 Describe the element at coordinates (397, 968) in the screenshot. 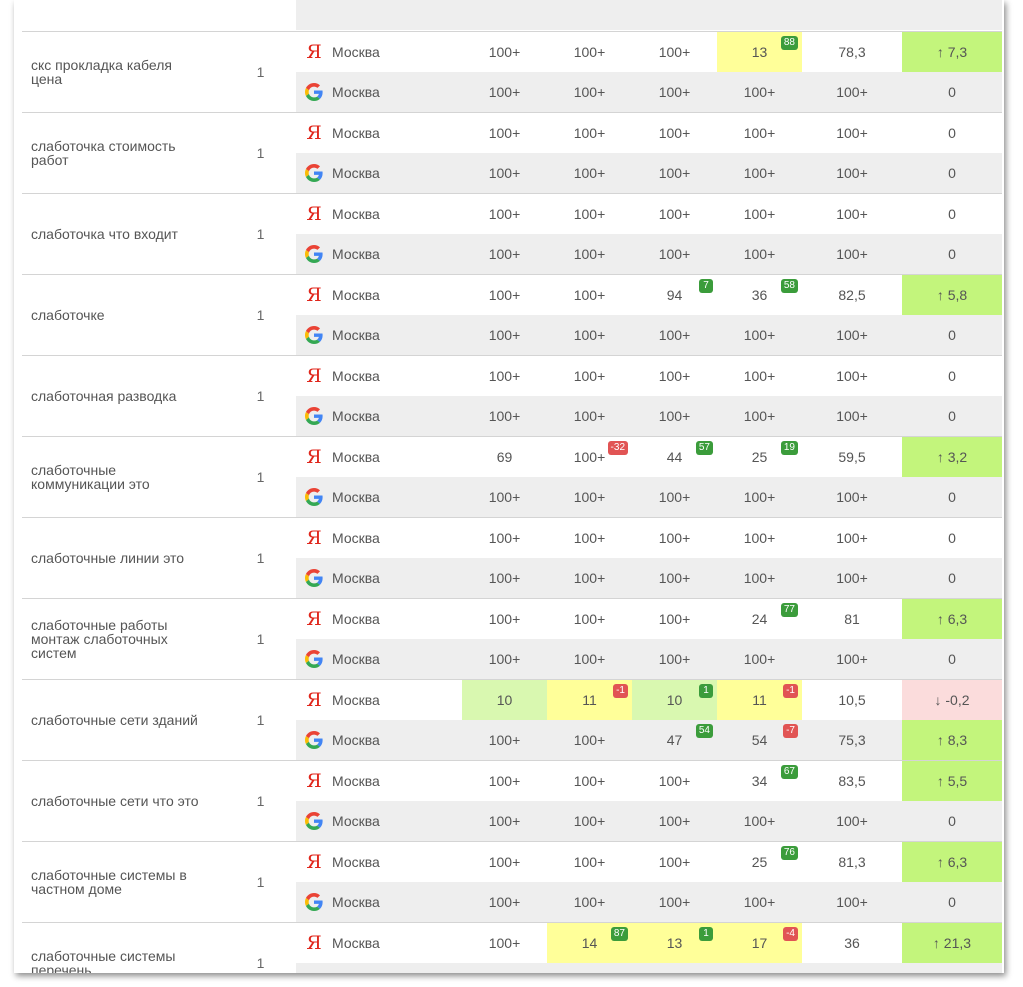

I see `region-cell` at that location.